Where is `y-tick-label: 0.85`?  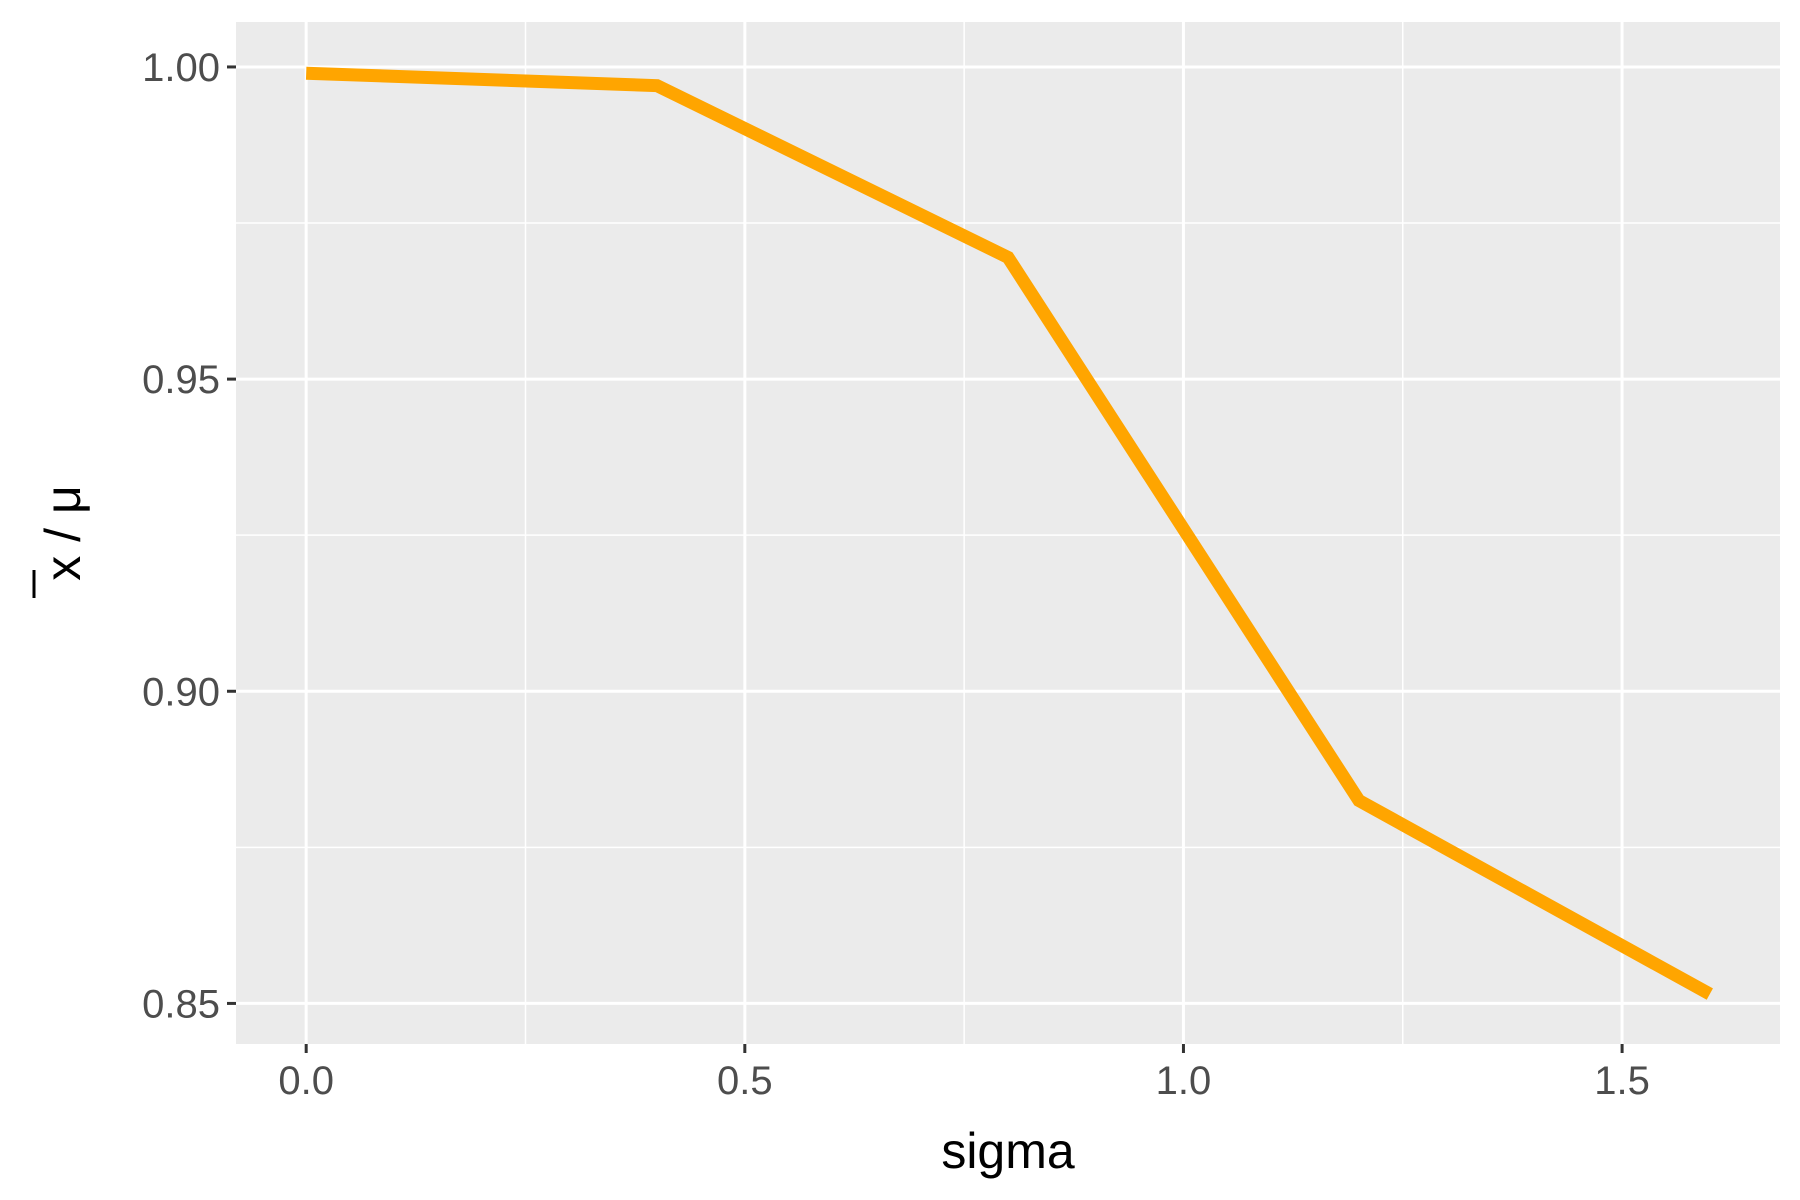 y-tick-label: 0.85 is located at coordinates (181, 1004).